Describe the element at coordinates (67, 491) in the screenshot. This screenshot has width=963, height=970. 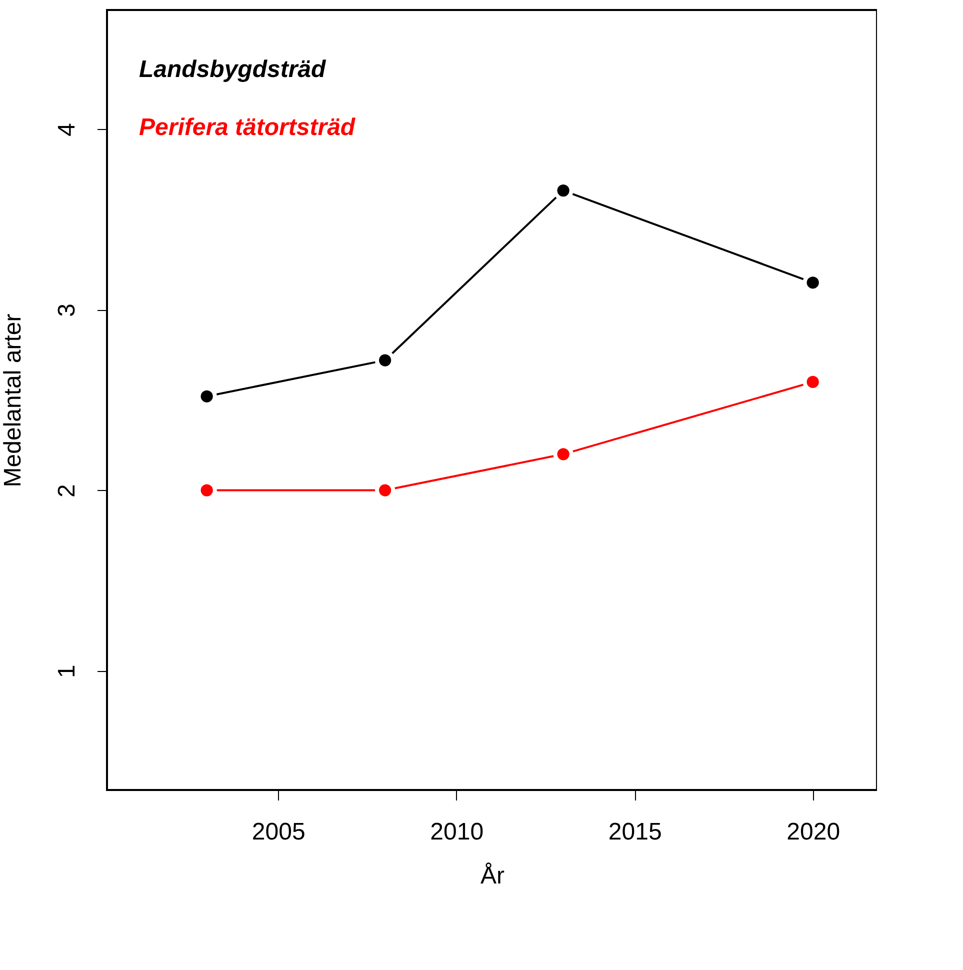
I see `y-tick-label: 2` at that location.